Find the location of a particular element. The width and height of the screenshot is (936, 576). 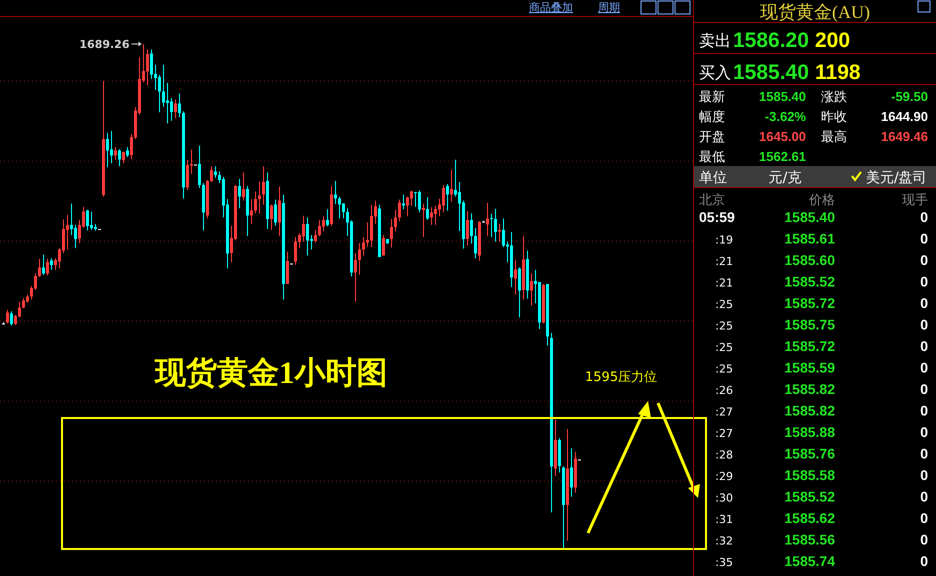

text: :19 is located at coordinates (724, 240).